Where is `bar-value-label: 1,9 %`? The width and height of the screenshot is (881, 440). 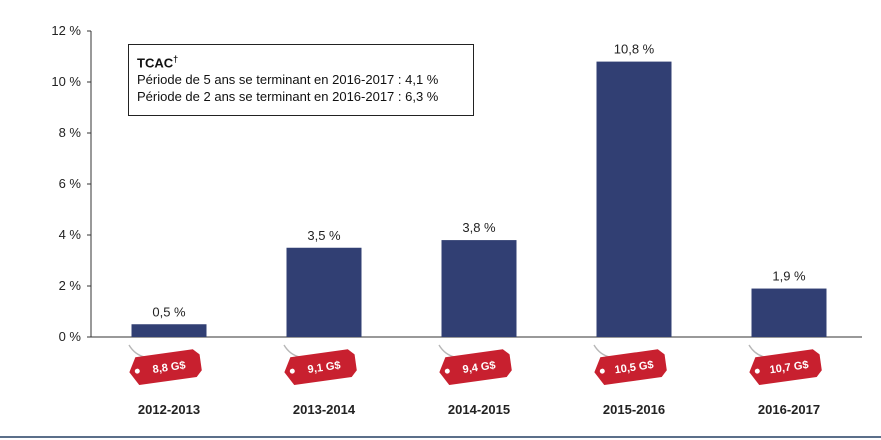
bar-value-label: 1,9 % is located at coordinates (789, 276).